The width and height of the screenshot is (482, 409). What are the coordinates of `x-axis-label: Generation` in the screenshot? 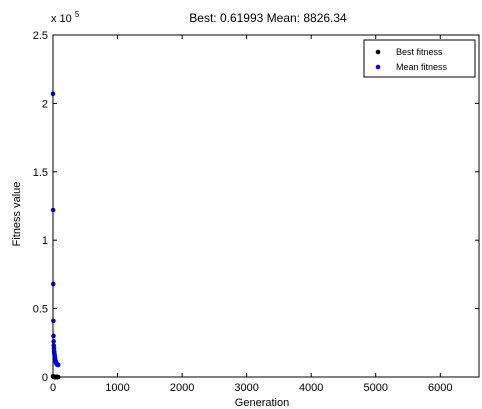 It's located at (262, 403).